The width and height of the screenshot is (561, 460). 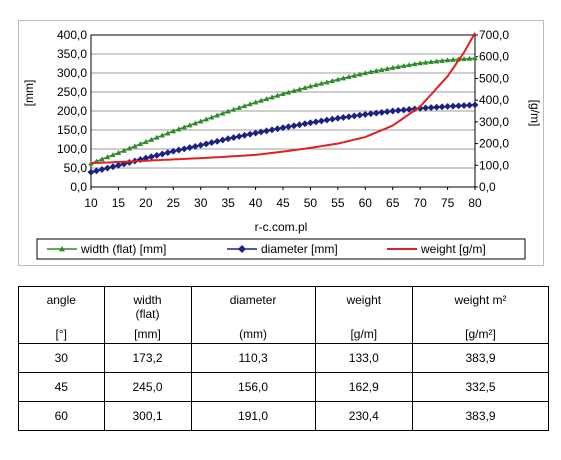 What do you see at coordinates (256, 203) in the screenshot?
I see `x-tick-label: 40` at bounding box center [256, 203].